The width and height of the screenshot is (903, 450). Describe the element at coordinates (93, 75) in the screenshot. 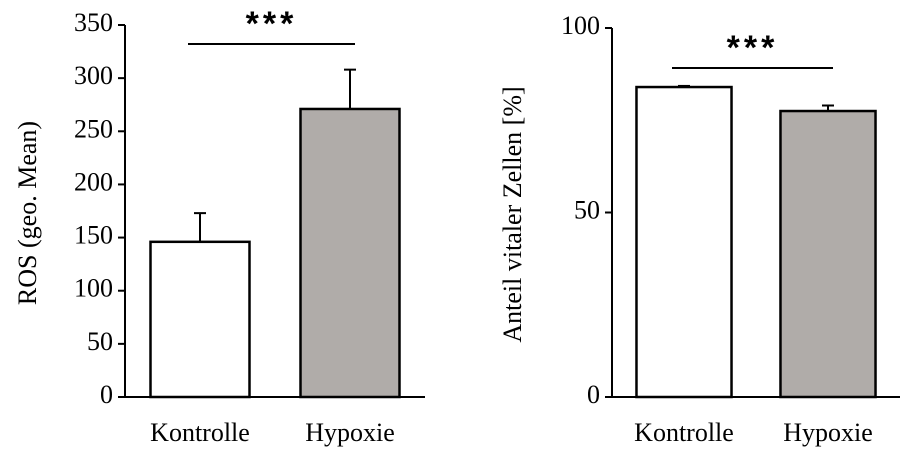

I see `y-tick-label: 300` at that location.